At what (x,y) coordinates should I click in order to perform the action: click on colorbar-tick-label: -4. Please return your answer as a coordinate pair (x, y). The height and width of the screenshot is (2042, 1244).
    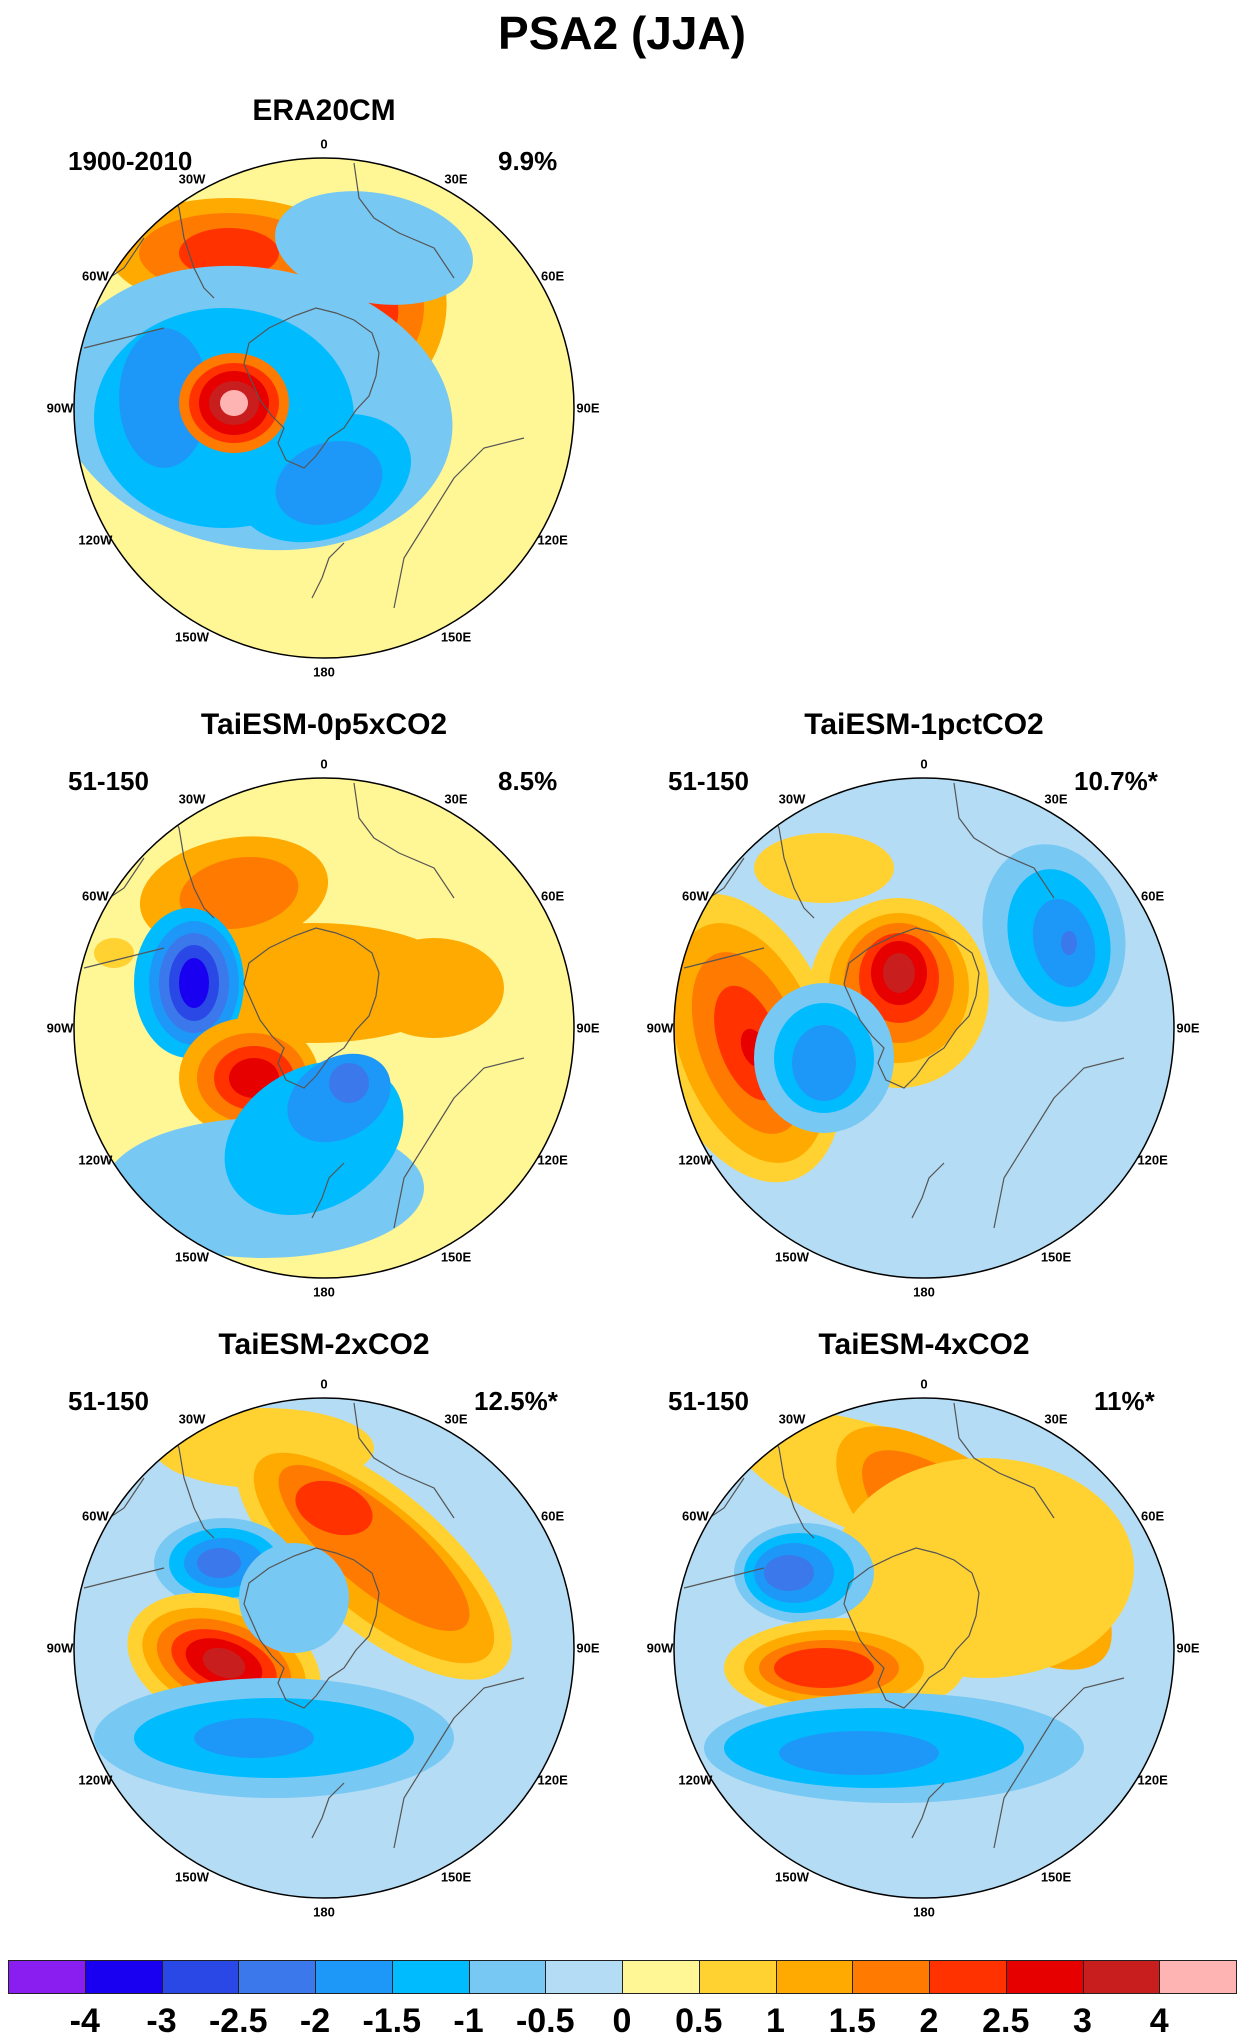
    Looking at the image, I should click on (84, 2021).